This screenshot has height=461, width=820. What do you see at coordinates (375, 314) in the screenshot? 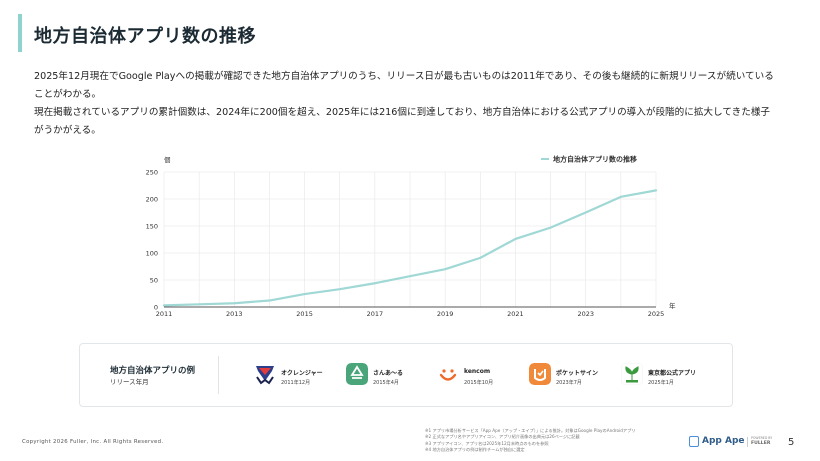
I see `x-tick-label: 2017` at bounding box center [375, 314].